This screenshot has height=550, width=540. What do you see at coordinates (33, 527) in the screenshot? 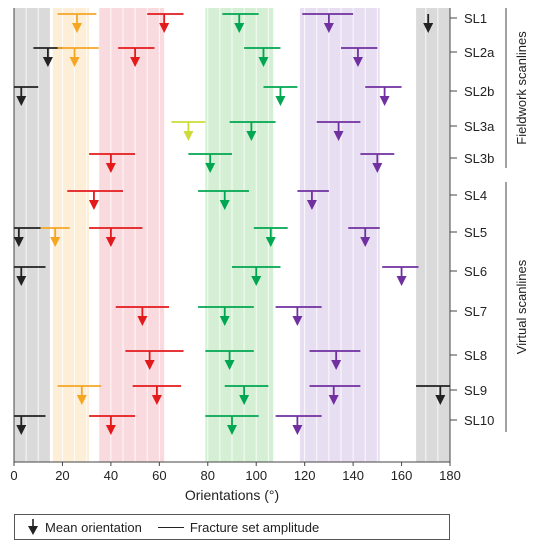
I see `mean-arrow-icon` at bounding box center [33, 527].